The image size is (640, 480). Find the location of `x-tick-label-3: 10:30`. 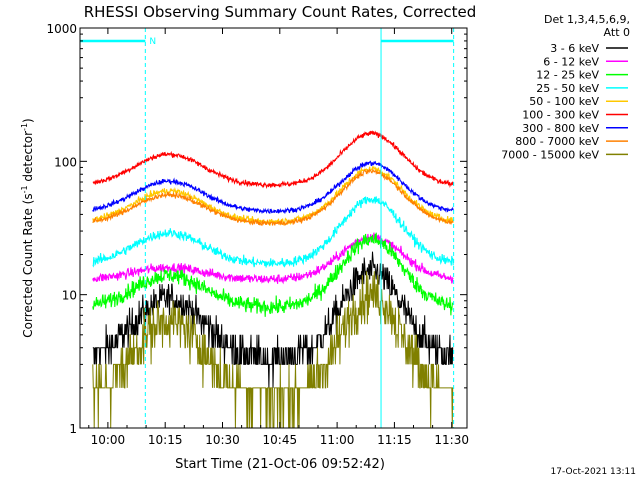

x-tick-label-3: 10:30 is located at coordinates (222, 440).